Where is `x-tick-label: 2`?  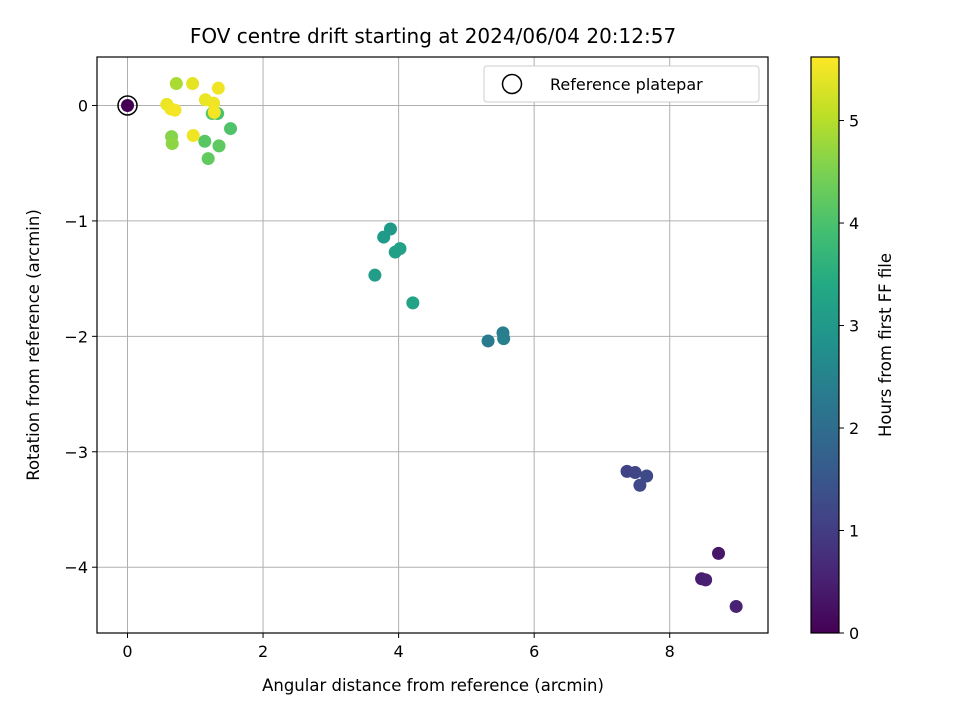 x-tick-label: 2 is located at coordinates (263, 651).